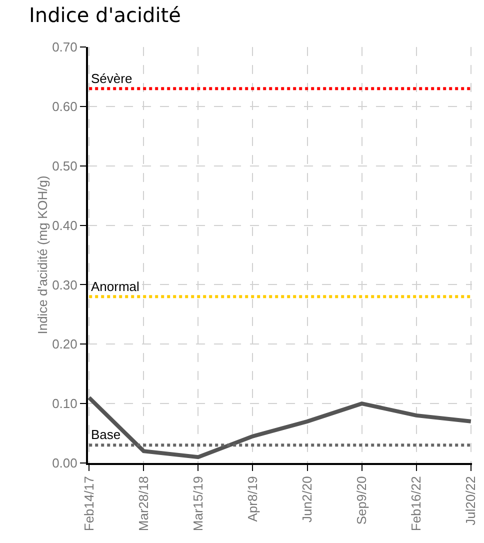 This screenshot has width=484, height=543. Describe the element at coordinates (470, 501) in the screenshot. I see `x-tick-label: Jul20/22` at that location.